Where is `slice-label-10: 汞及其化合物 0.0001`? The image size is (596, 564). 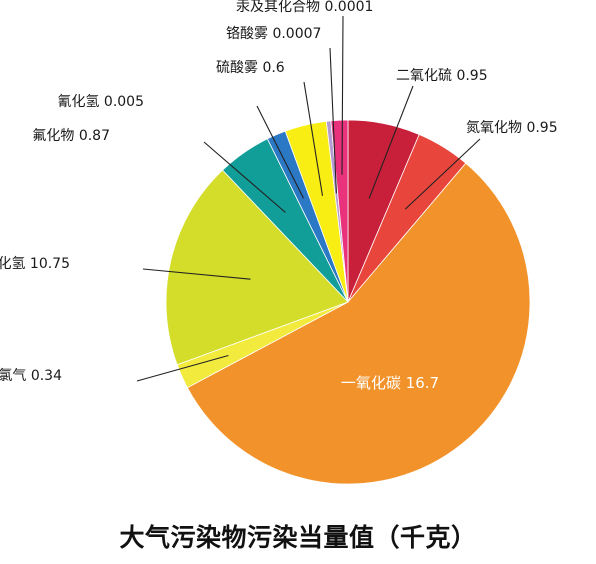 slice-label-10: 汞及其化合物 0.0001 is located at coordinates (304, 7).